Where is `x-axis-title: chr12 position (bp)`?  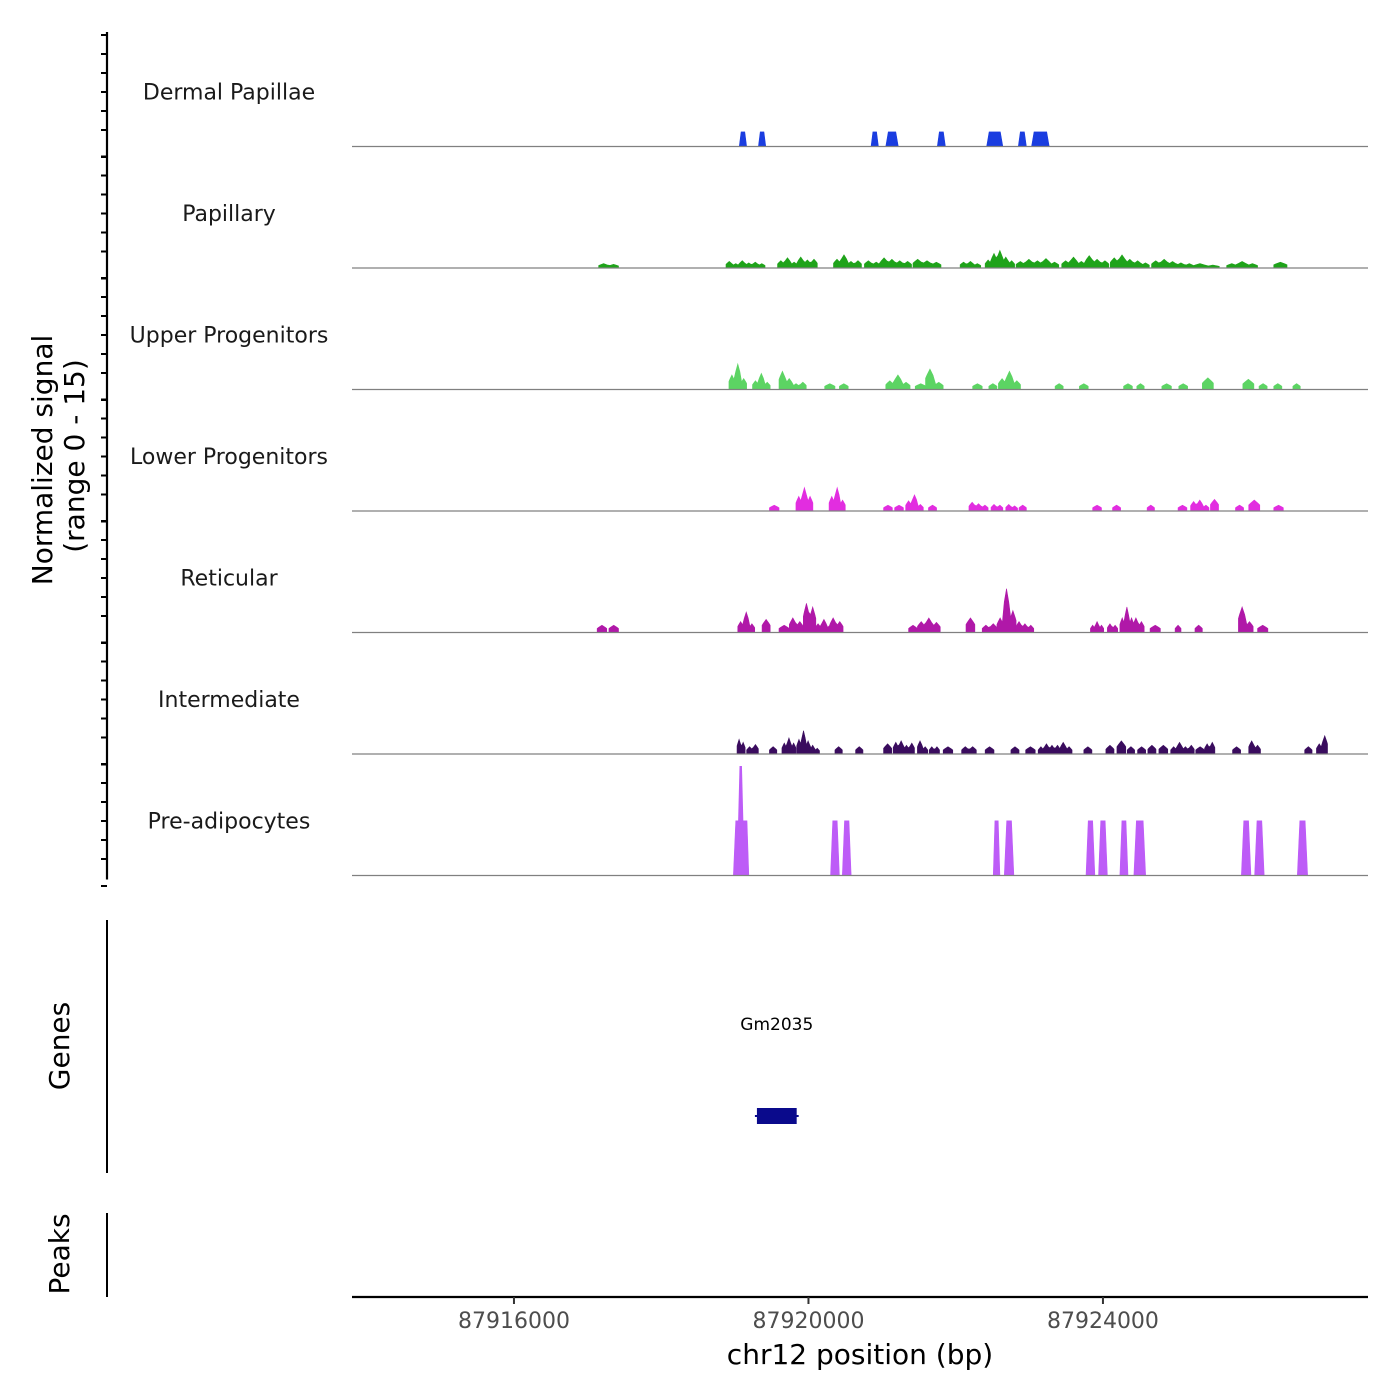 x-axis-title: chr12 position (bp) is located at coordinates (860, 1354).